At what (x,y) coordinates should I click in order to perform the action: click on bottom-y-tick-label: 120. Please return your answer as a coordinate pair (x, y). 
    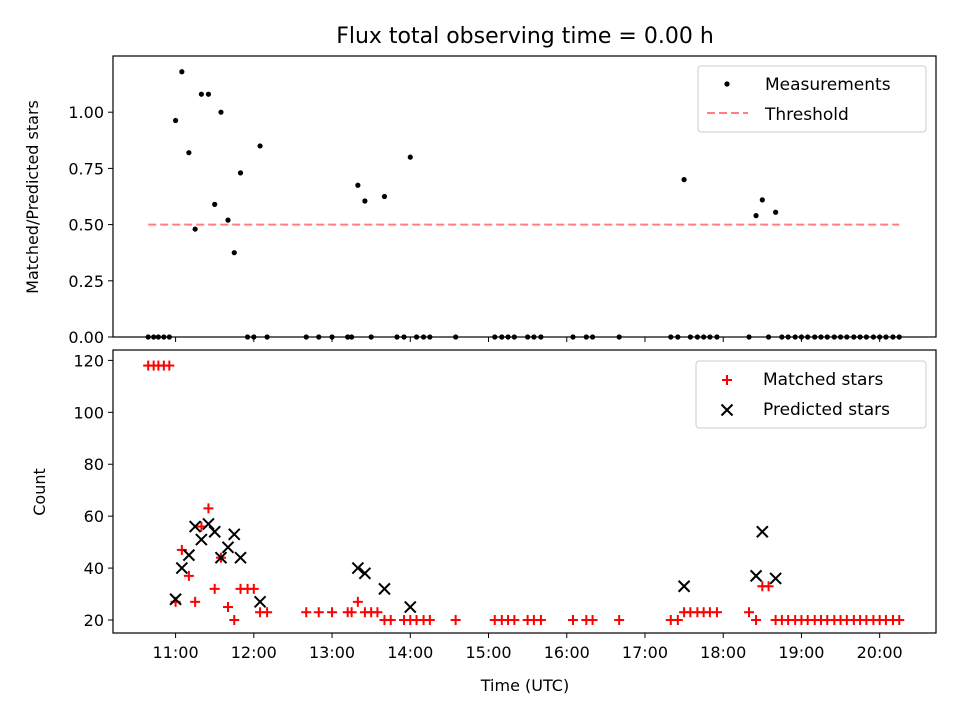
    Looking at the image, I should click on (88, 360).